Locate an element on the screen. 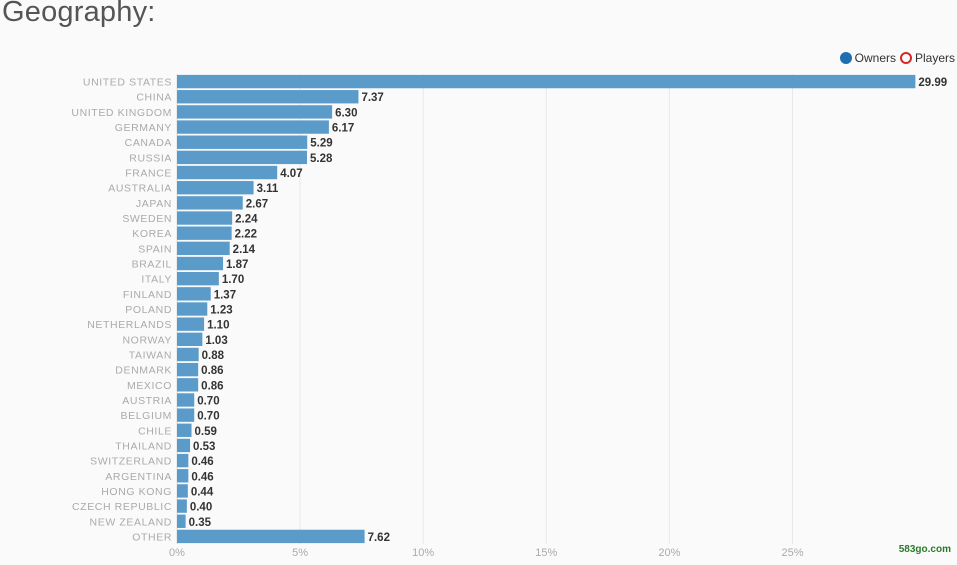  category-label: JAPAN is located at coordinates (154, 204).